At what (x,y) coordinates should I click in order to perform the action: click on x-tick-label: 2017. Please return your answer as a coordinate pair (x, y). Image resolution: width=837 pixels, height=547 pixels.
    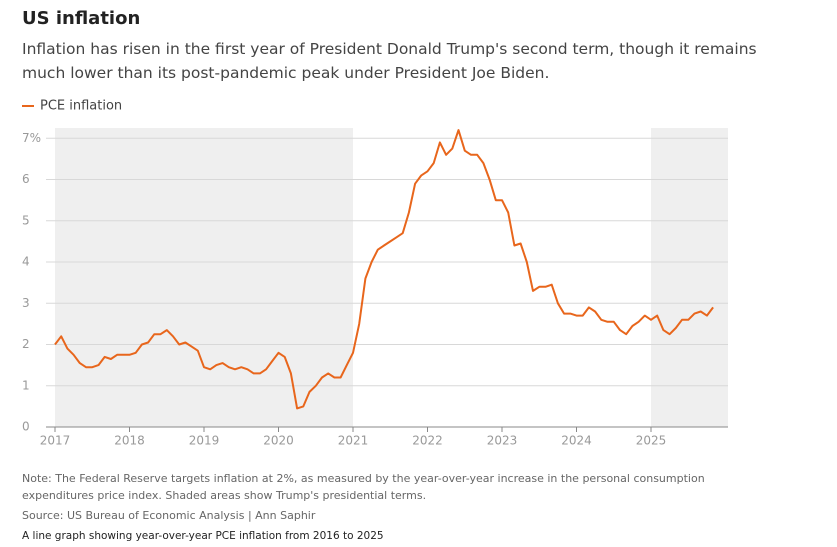
    Looking at the image, I should click on (55, 441).